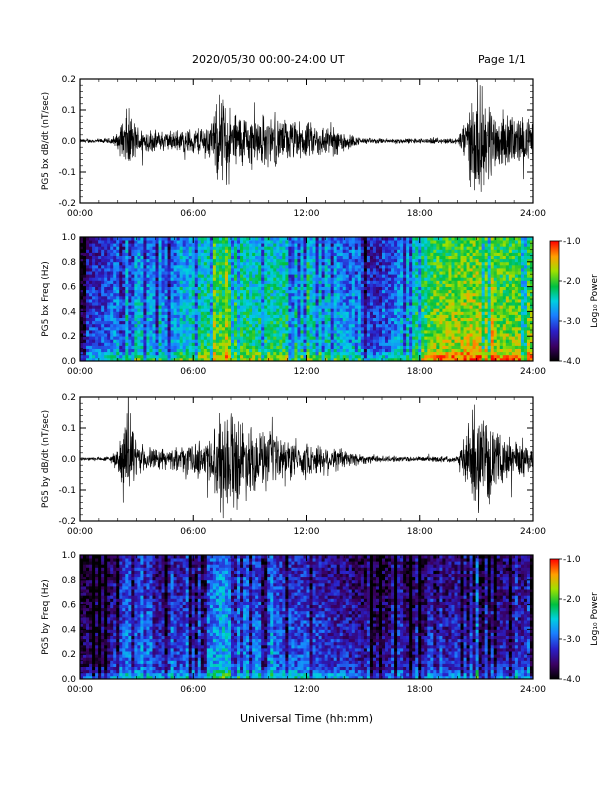 Image resolution: width=612 pixels, height=792 pixels. What do you see at coordinates (306, 718) in the screenshot?
I see `x-axis-label: Universal Time (hh:mm)` at bounding box center [306, 718].